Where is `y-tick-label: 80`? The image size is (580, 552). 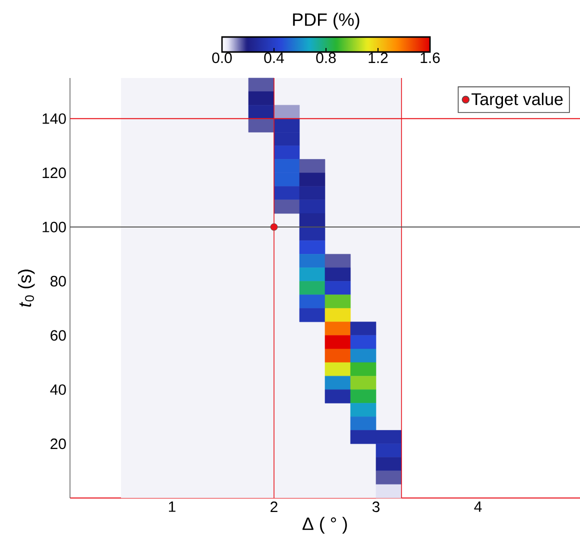 y-tick-label: 80 is located at coordinates (58, 281).